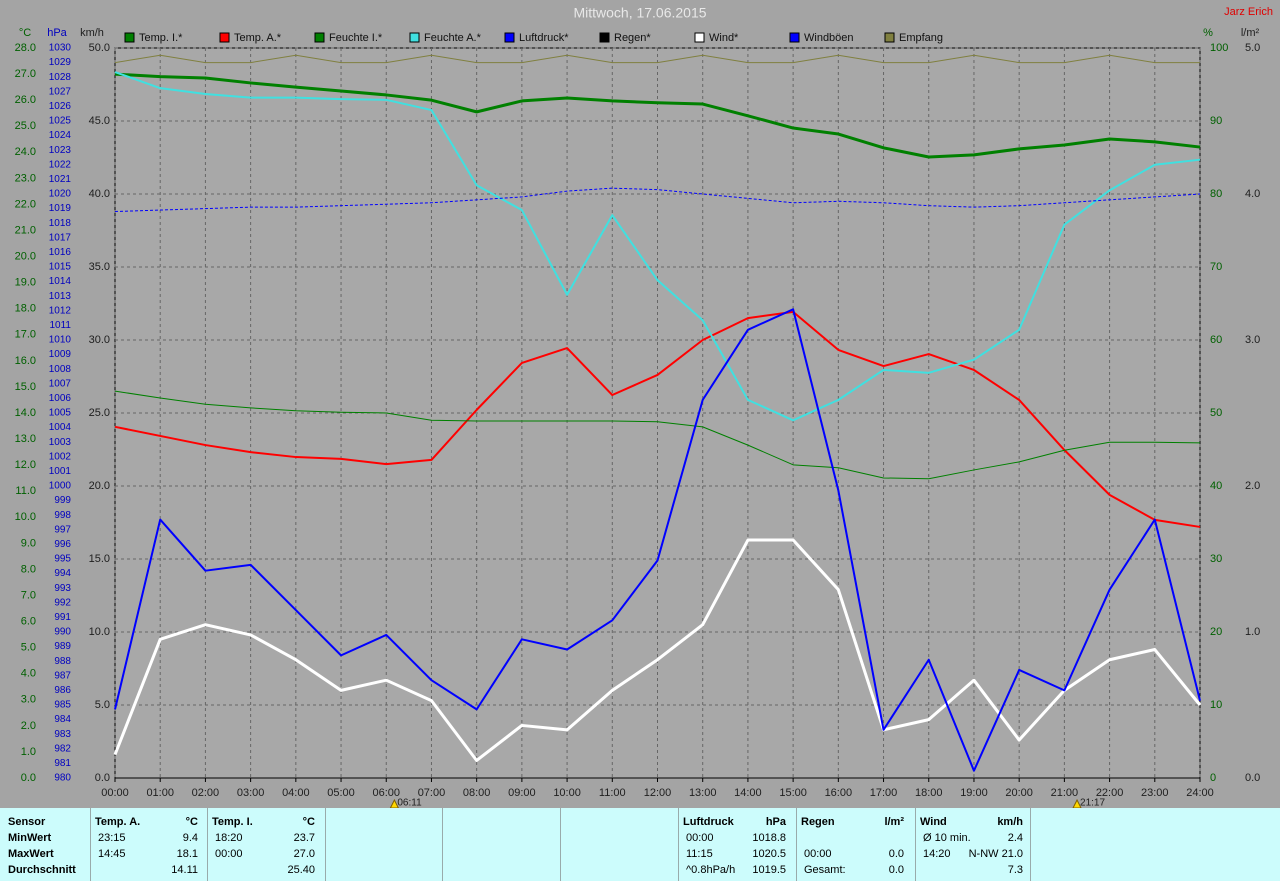  What do you see at coordinates (703, 793) in the screenshot?
I see `x-tick-label: 13:00` at bounding box center [703, 793].